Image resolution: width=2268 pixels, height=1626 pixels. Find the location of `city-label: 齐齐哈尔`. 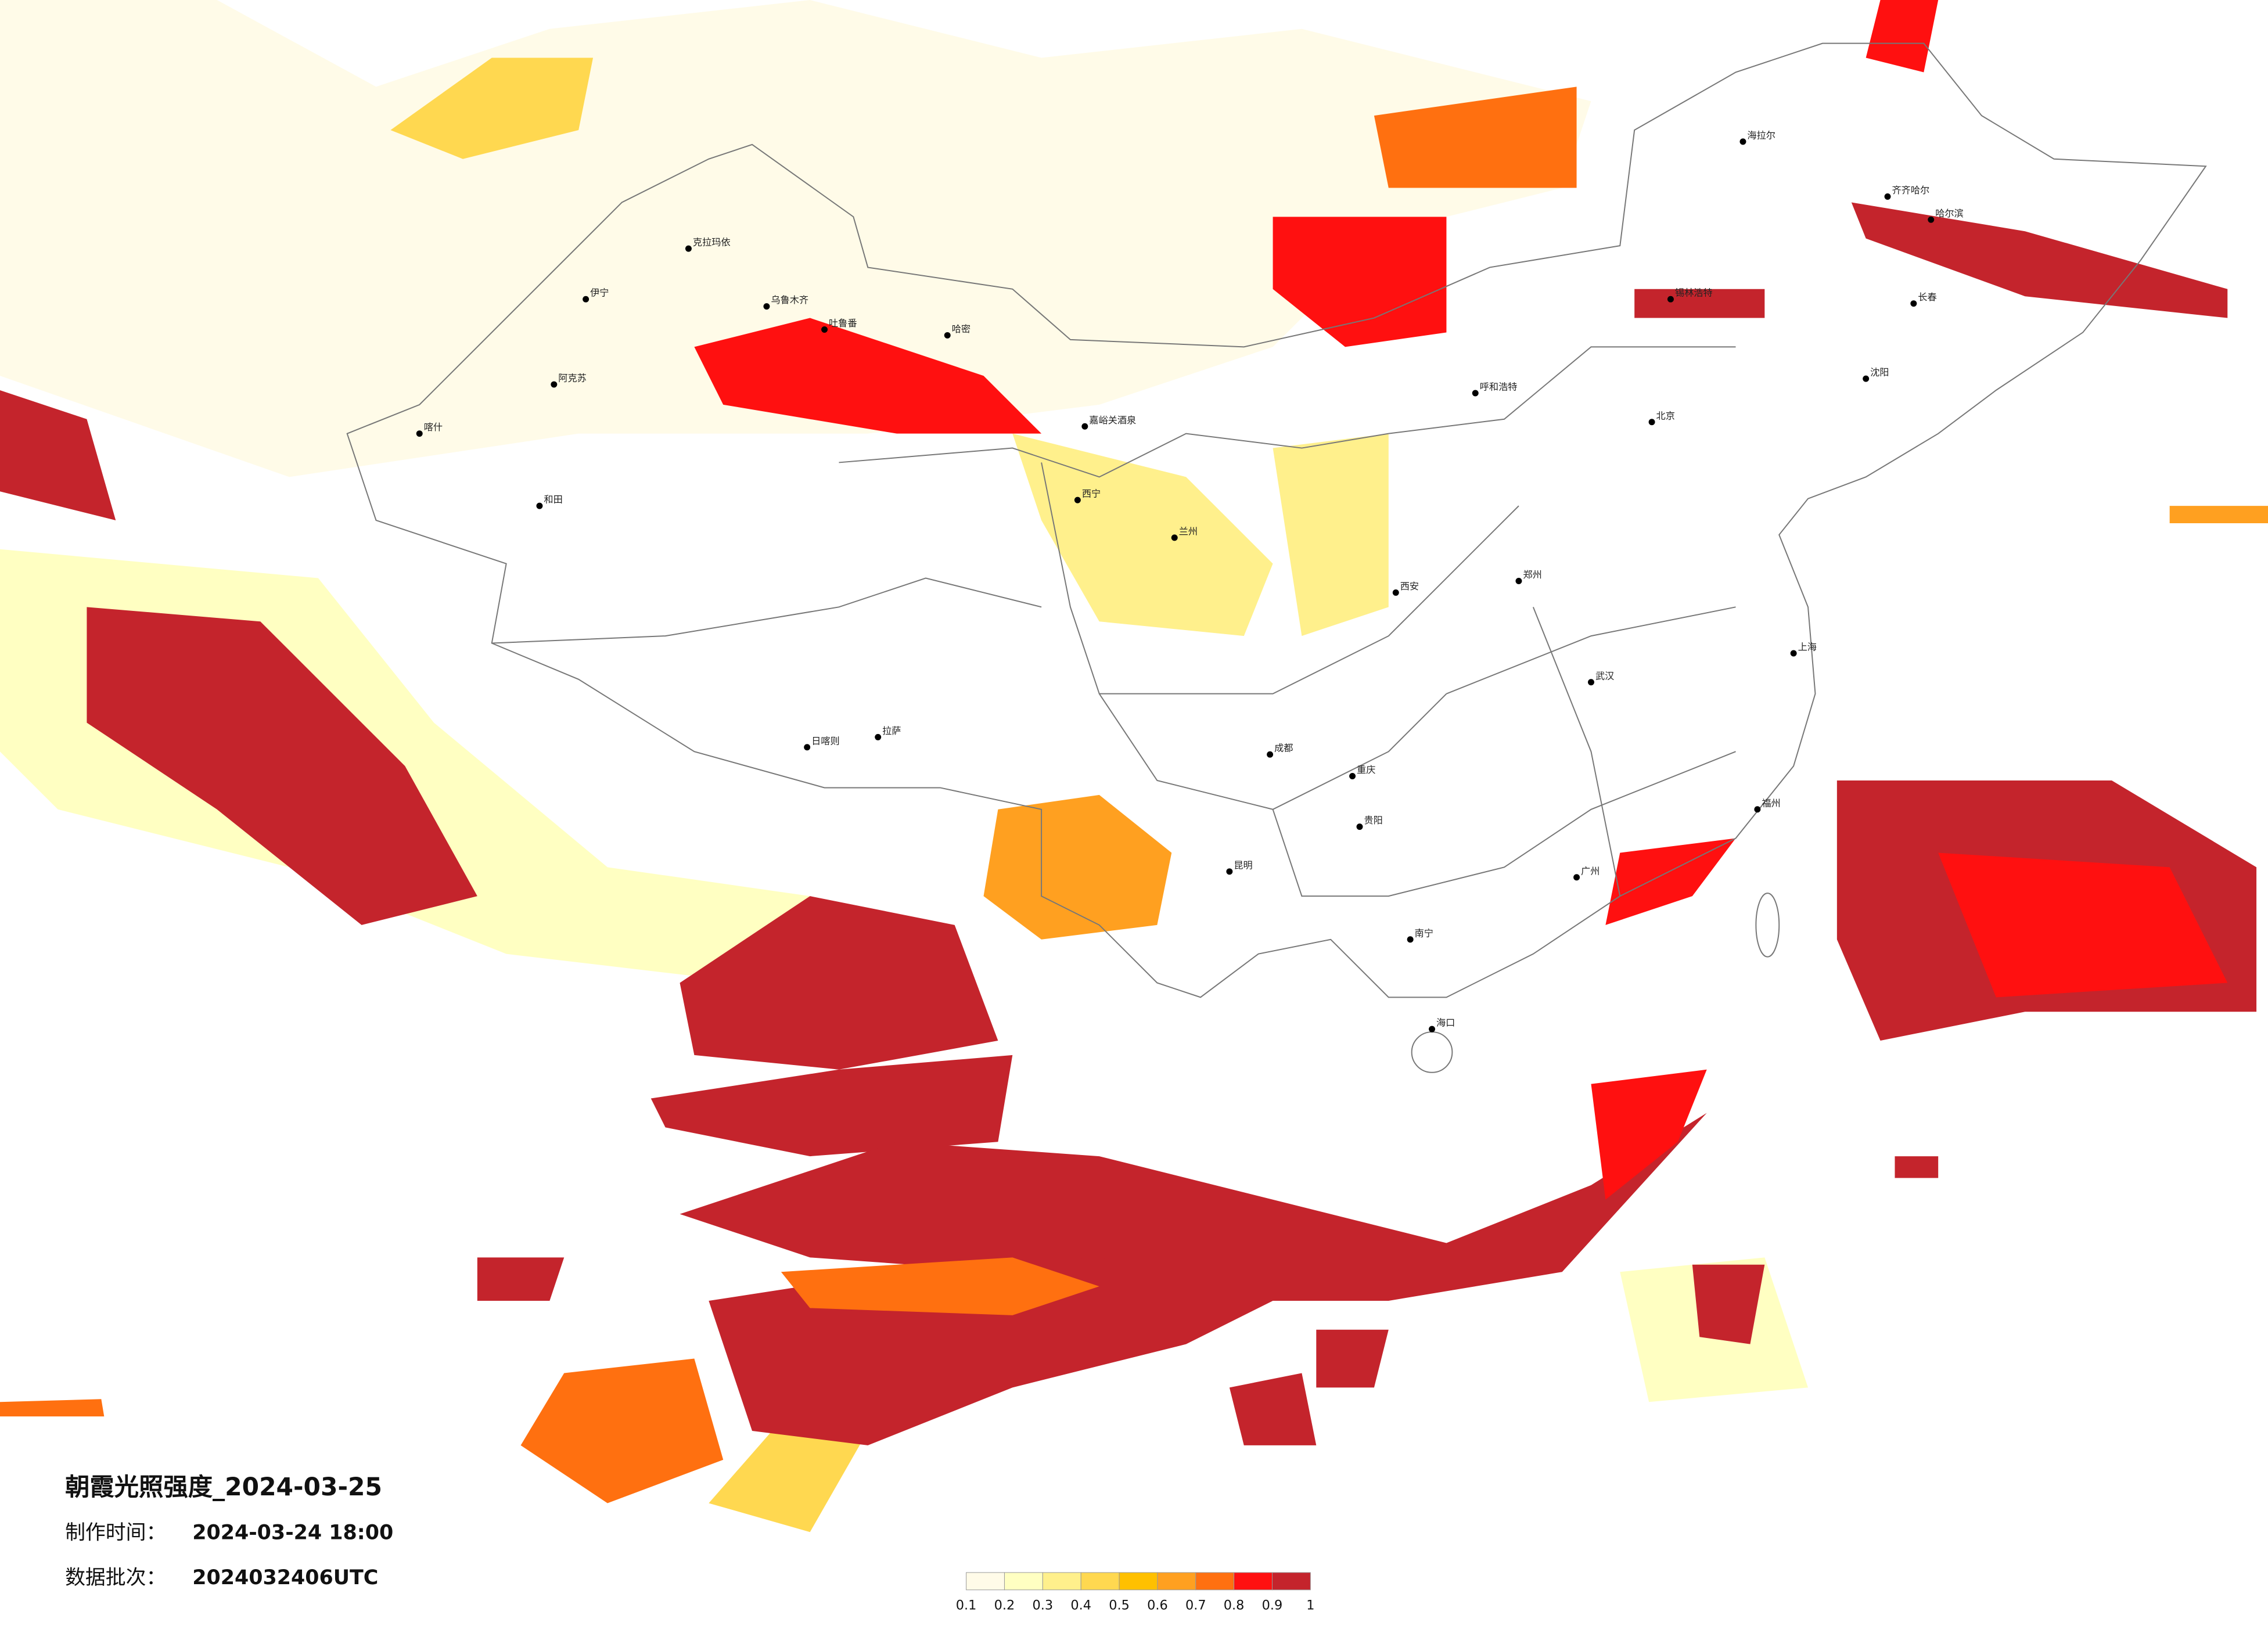

city-label: 齐齐哈尔 is located at coordinates (1910, 191).